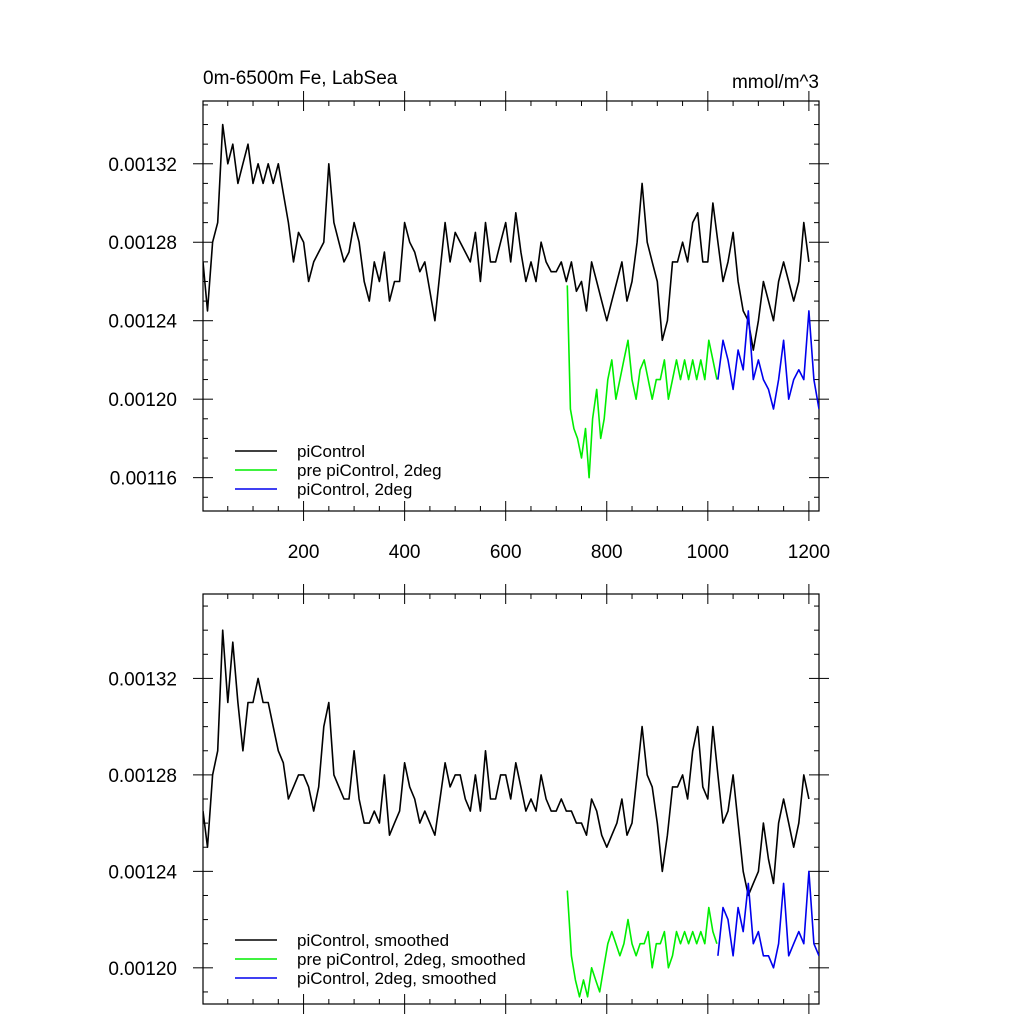 The width and height of the screenshot is (1024, 1024). Describe the element at coordinates (396, 978) in the screenshot. I see `bottom-legend-label: piControl, 2deg, smoothed` at that location.